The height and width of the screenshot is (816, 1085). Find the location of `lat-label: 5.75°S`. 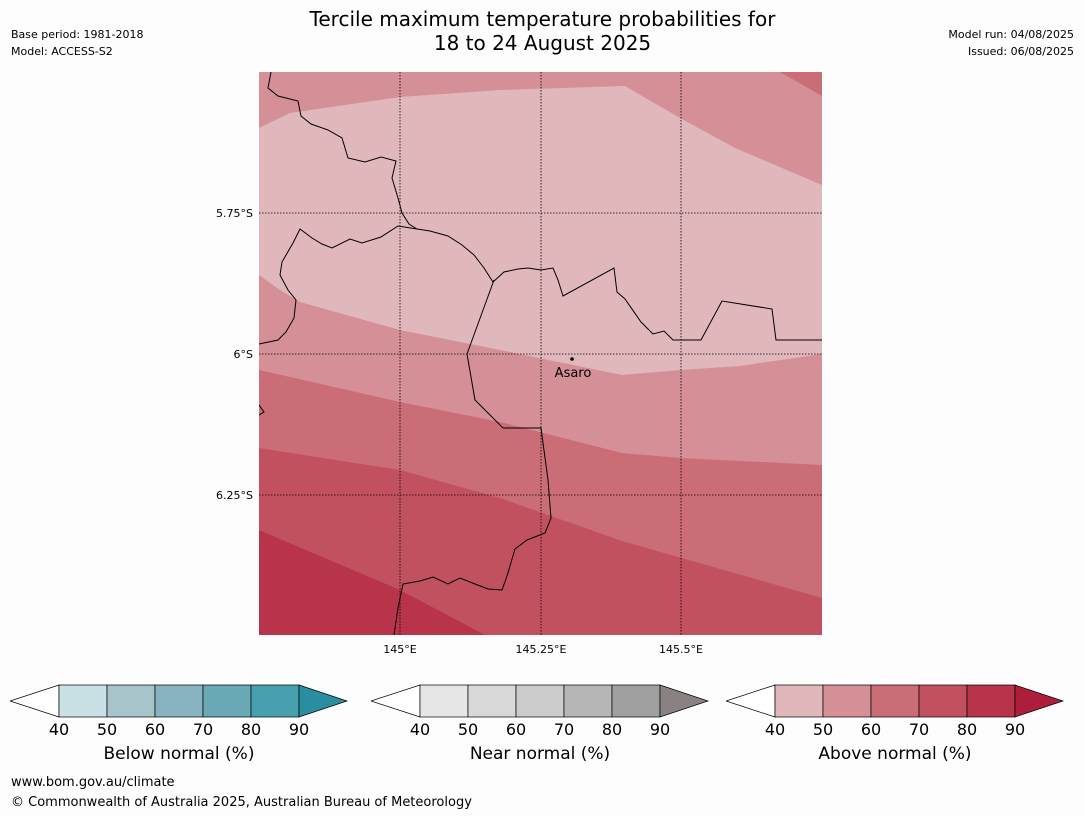

lat-label: 5.75°S is located at coordinates (234, 213).